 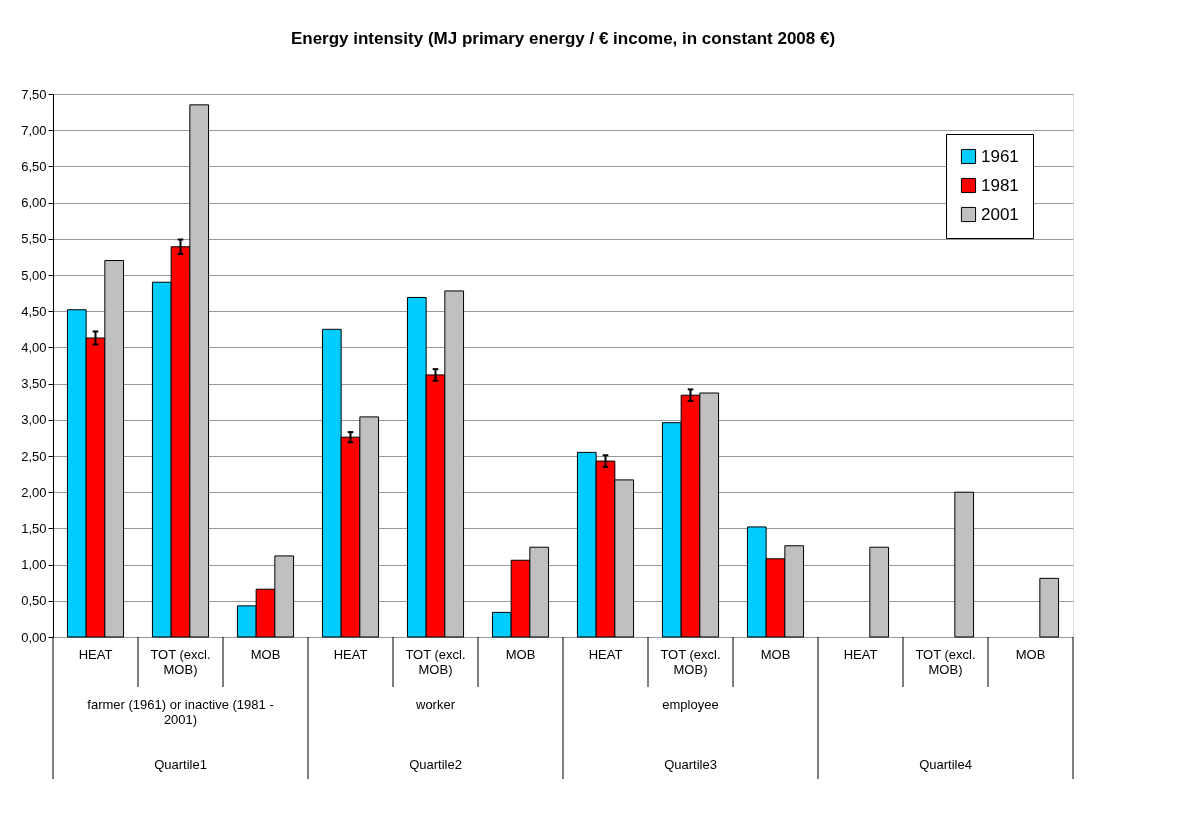 What do you see at coordinates (34, 601) in the screenshot?
I see `y-tick-label: 0,50` at bounding box center [34, 601].